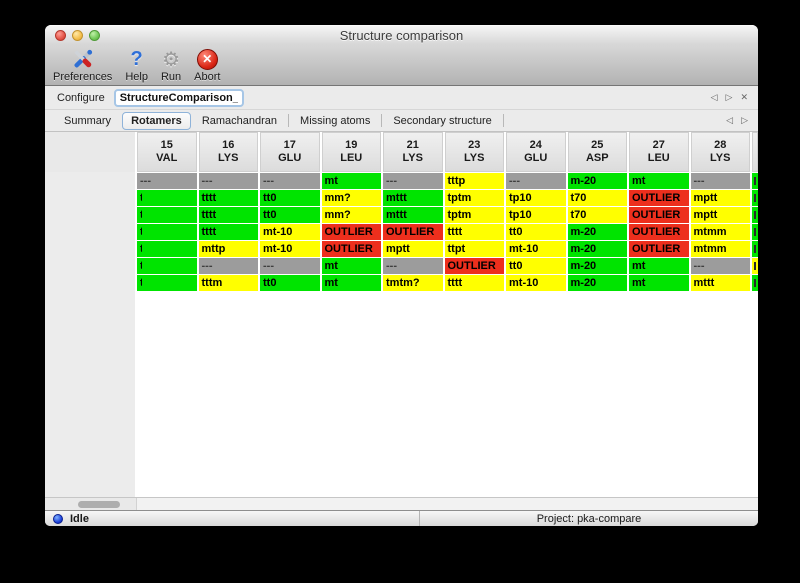  Describe the element at coordinates (730, 120) in the screenshot. I see `prev-tab-icon: ◁` at that location.